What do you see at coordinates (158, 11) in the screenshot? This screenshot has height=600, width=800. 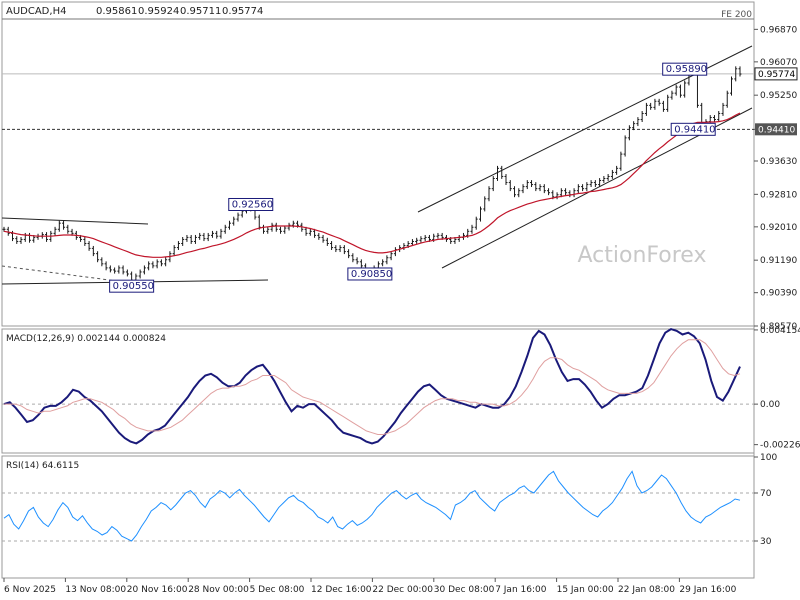 I see `price-header-high: 0.95924` at bounding box center [158, 11].